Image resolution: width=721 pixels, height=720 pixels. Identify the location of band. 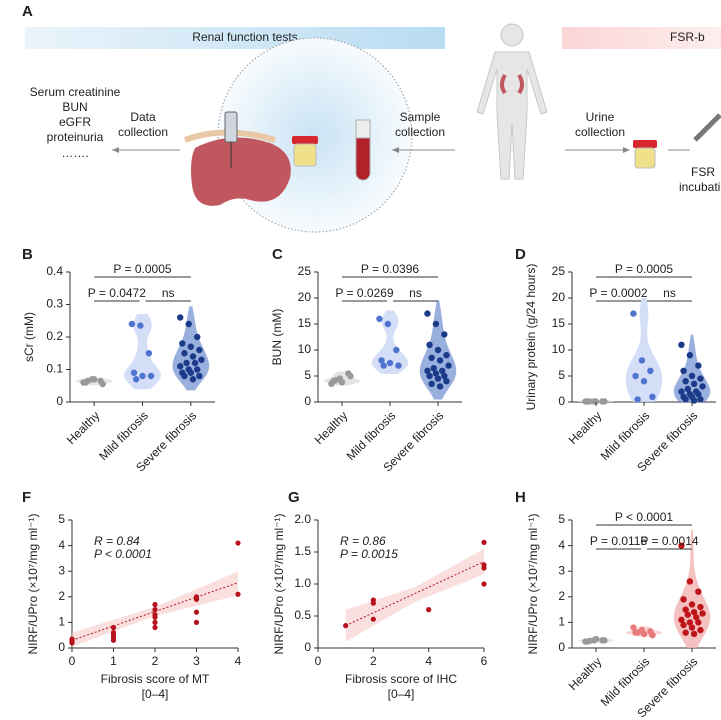
(641, 38).